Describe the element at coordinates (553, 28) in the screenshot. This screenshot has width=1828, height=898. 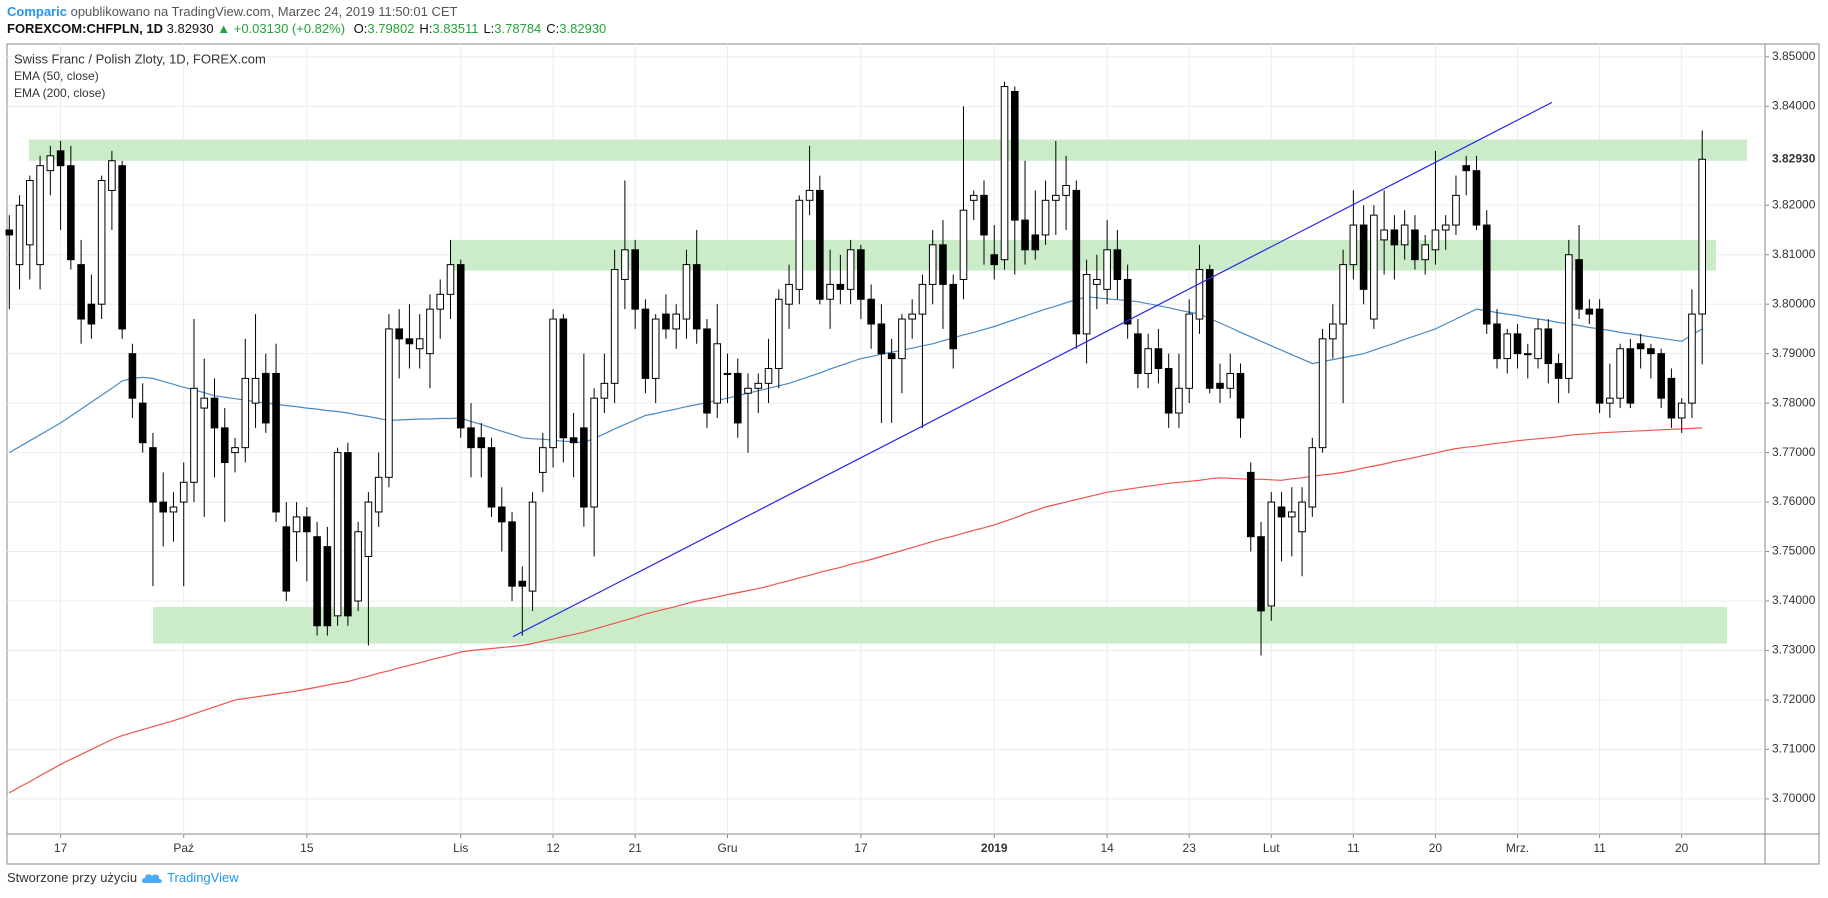
I see `quote-label: C:` at that location.